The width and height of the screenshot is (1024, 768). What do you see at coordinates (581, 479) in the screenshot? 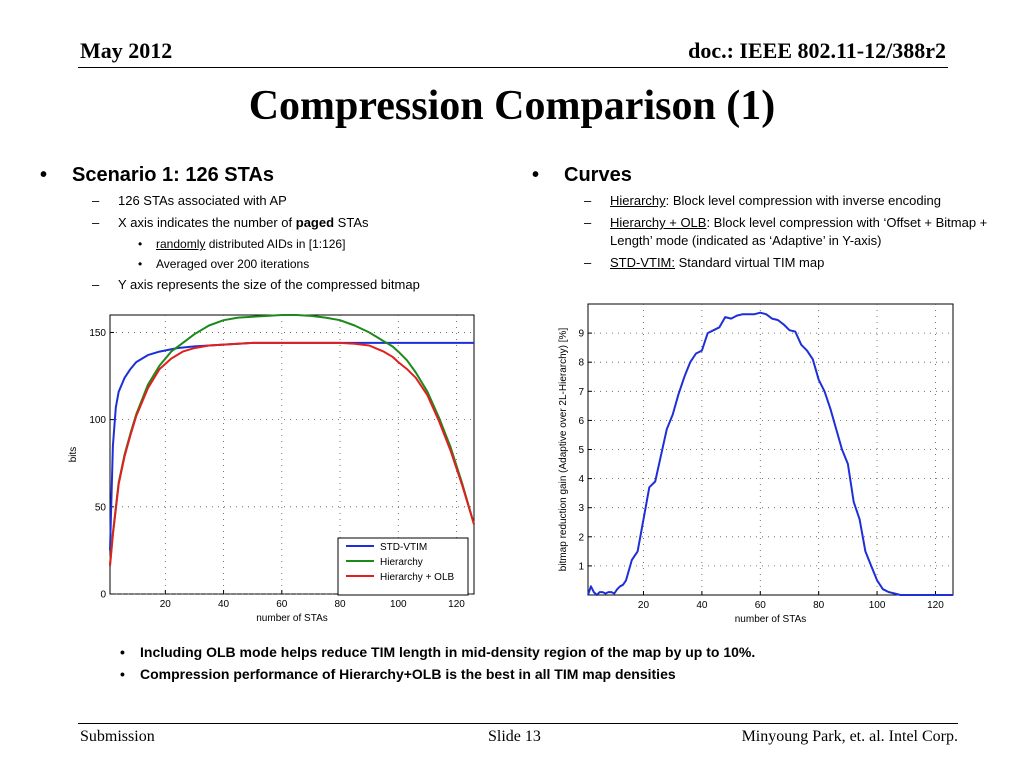
I see `y-tick-label: 4` at bounding box center [581, 479].